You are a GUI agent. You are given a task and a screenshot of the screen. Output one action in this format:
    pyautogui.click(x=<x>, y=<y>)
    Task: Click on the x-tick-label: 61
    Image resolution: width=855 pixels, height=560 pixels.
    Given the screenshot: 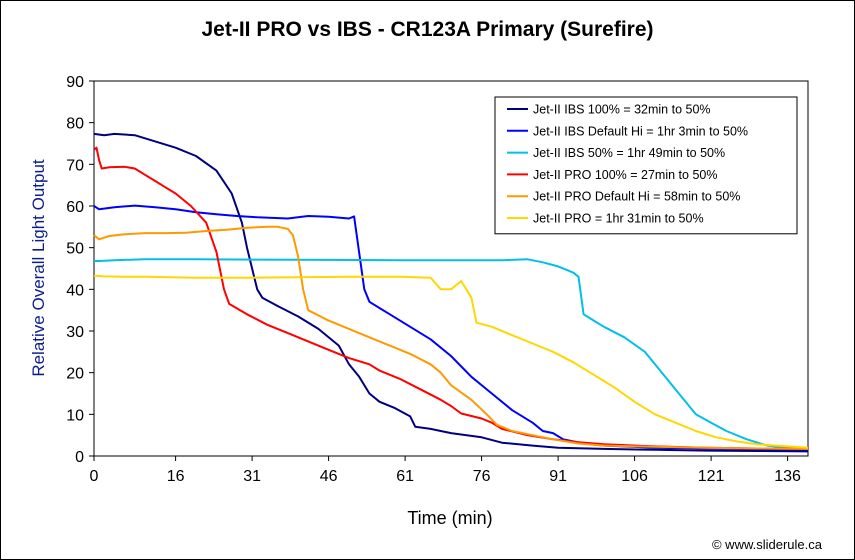 What is the action you would take?
    pyautogui.click(x=405, y=476)
    